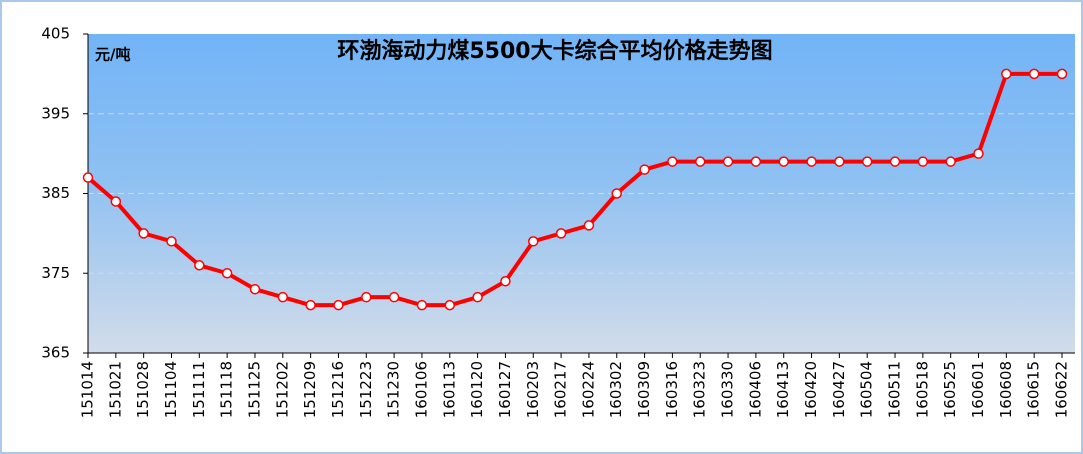 This screenshot has height=454, width=1083. Describe the element at coordinates (88, 389) in the screenshot. I see `x-tick-label: 151014` at that location.